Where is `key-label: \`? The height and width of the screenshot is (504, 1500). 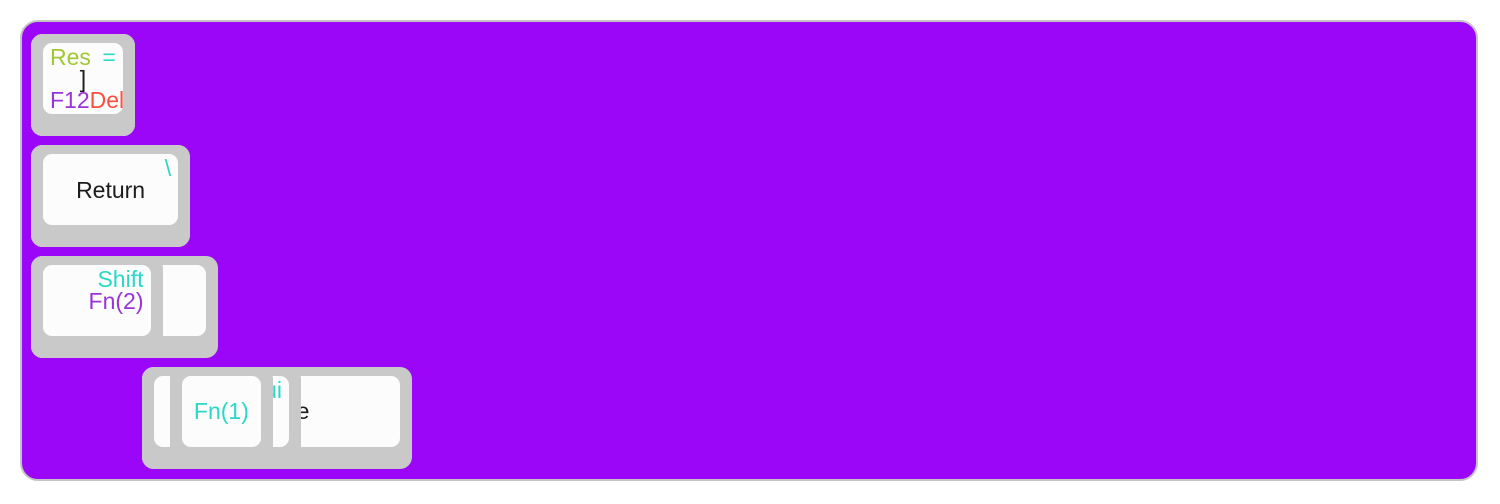
key-label: \ is located at coordinates (168, 168).